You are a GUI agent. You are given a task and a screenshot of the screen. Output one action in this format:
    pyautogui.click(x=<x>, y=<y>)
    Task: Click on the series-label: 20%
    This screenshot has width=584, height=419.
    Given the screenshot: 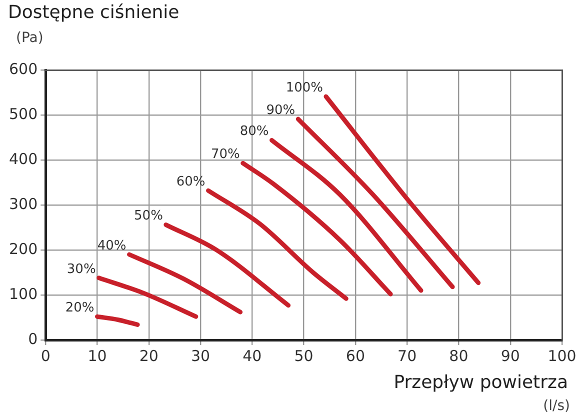 What is the action you would take?
    pyautogui.click(x=79, y=308)
    